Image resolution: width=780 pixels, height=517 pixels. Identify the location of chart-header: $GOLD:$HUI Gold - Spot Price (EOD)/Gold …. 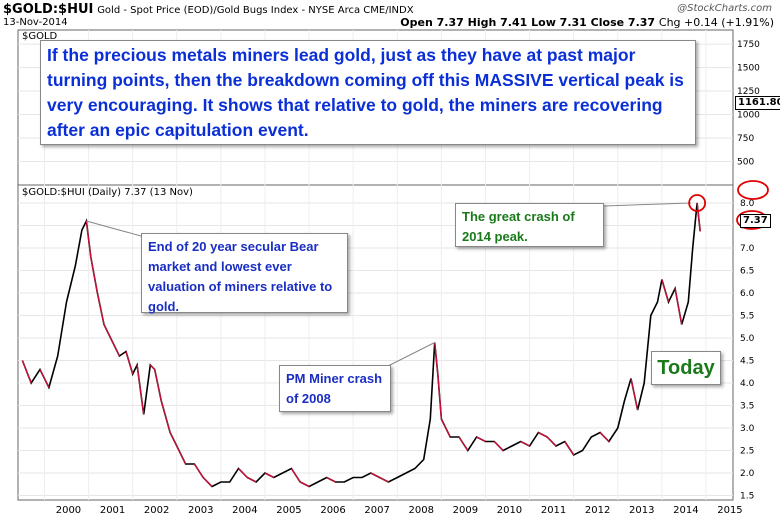
(390, 15).